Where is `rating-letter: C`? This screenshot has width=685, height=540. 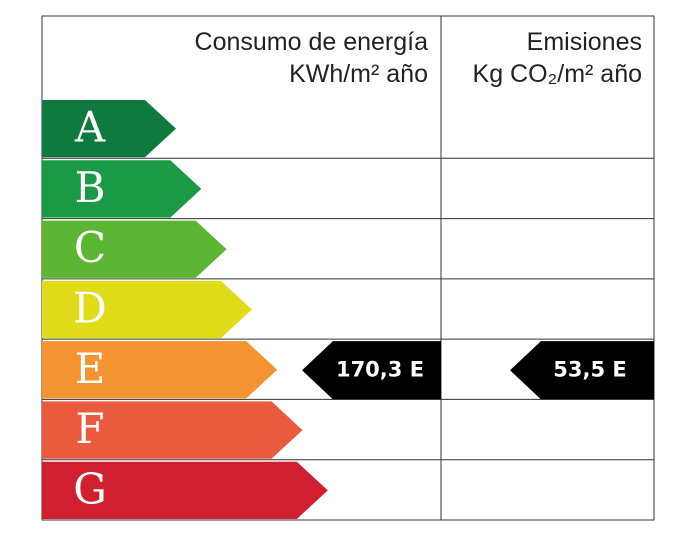 rating-letter: C is located at coordinates (90, 247).